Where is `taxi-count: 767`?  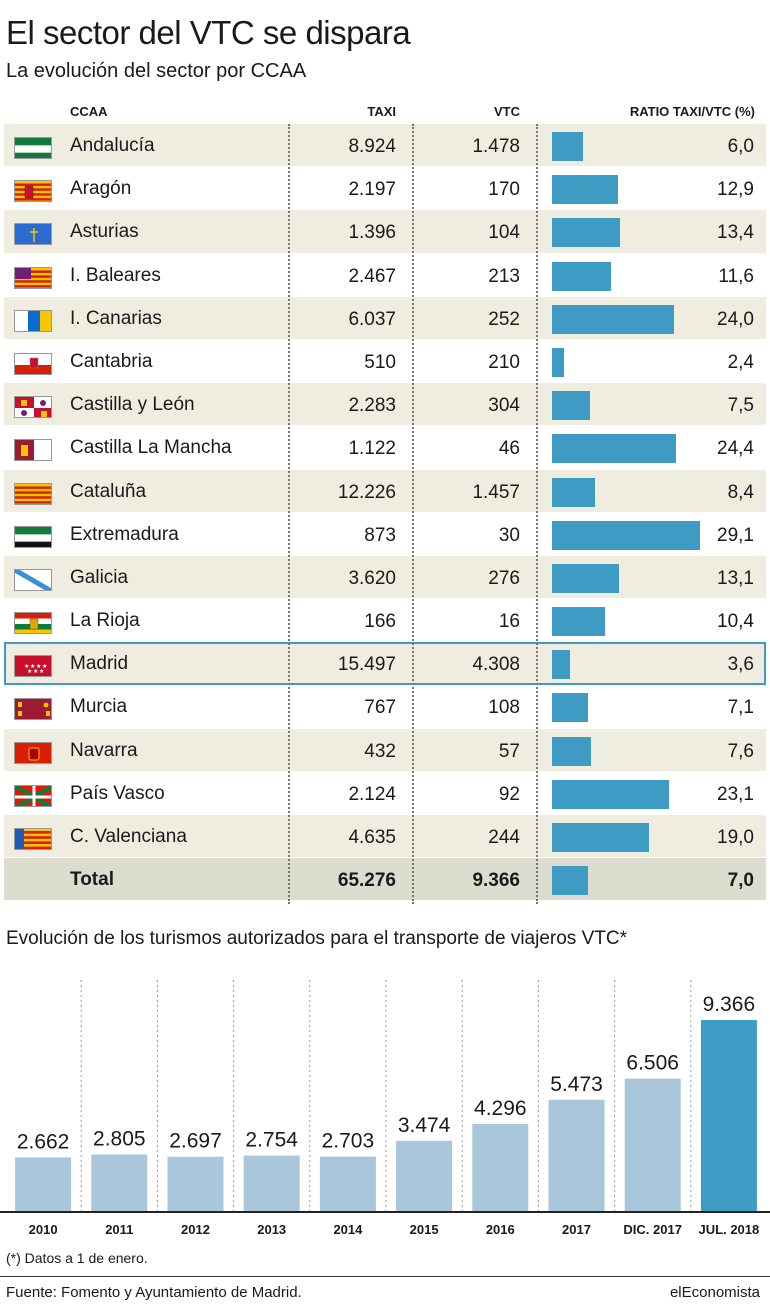 taxi-count: 767 is located at coordinates (380, 708).